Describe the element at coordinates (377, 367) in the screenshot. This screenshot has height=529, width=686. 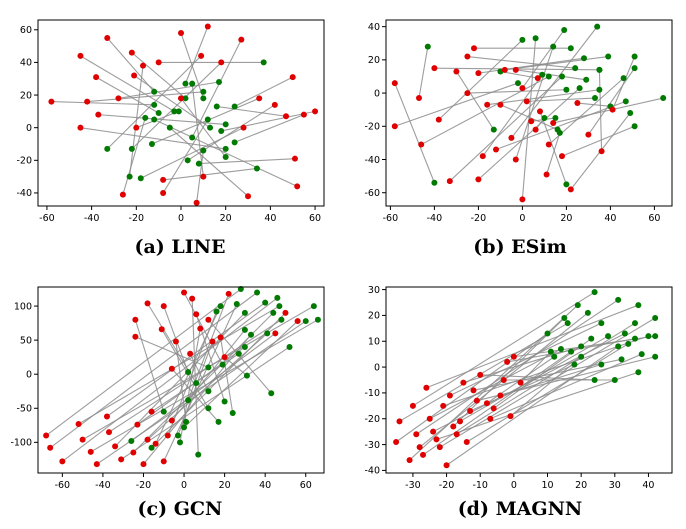
I see `y-tick-label: 0` at that location.